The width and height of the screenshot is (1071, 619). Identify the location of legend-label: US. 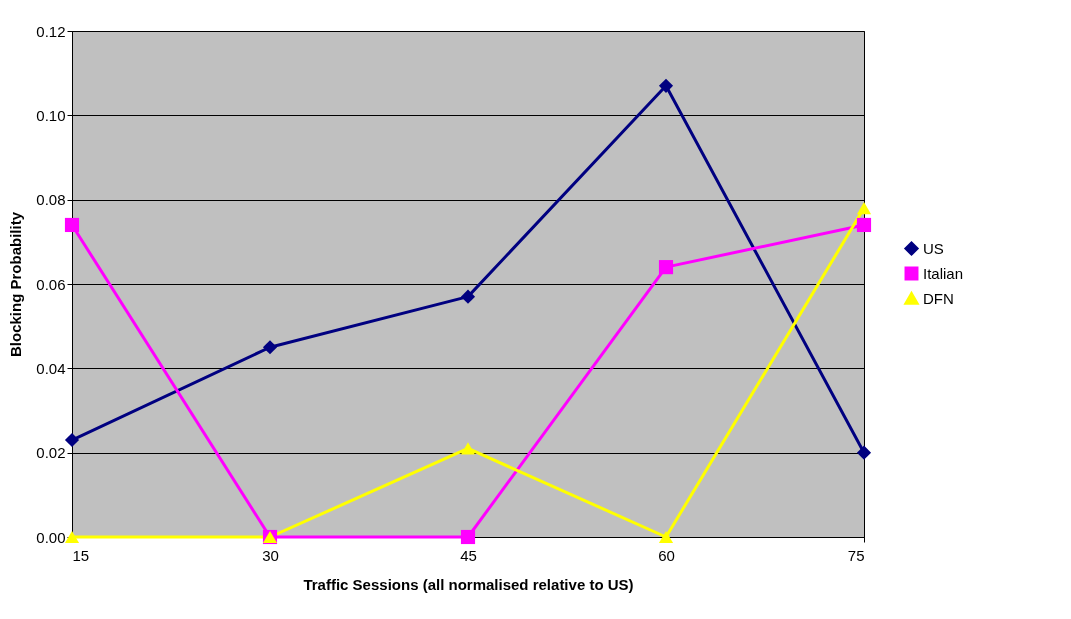
(933, 248).